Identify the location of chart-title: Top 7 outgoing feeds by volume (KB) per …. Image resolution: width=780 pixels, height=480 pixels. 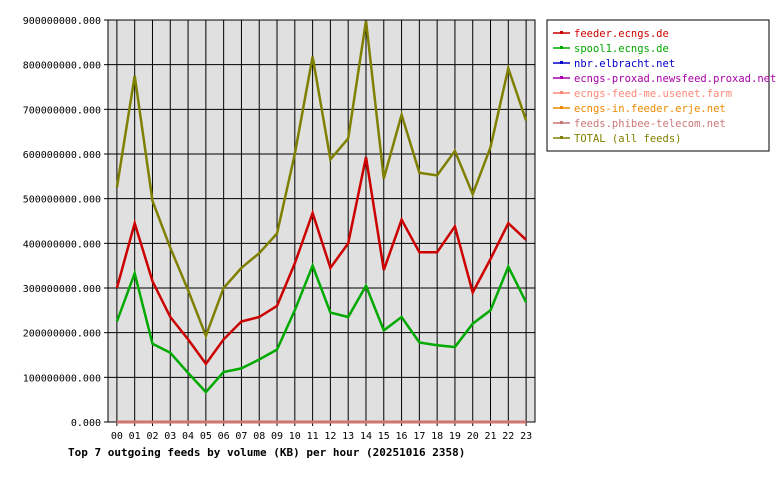
(266, 452).